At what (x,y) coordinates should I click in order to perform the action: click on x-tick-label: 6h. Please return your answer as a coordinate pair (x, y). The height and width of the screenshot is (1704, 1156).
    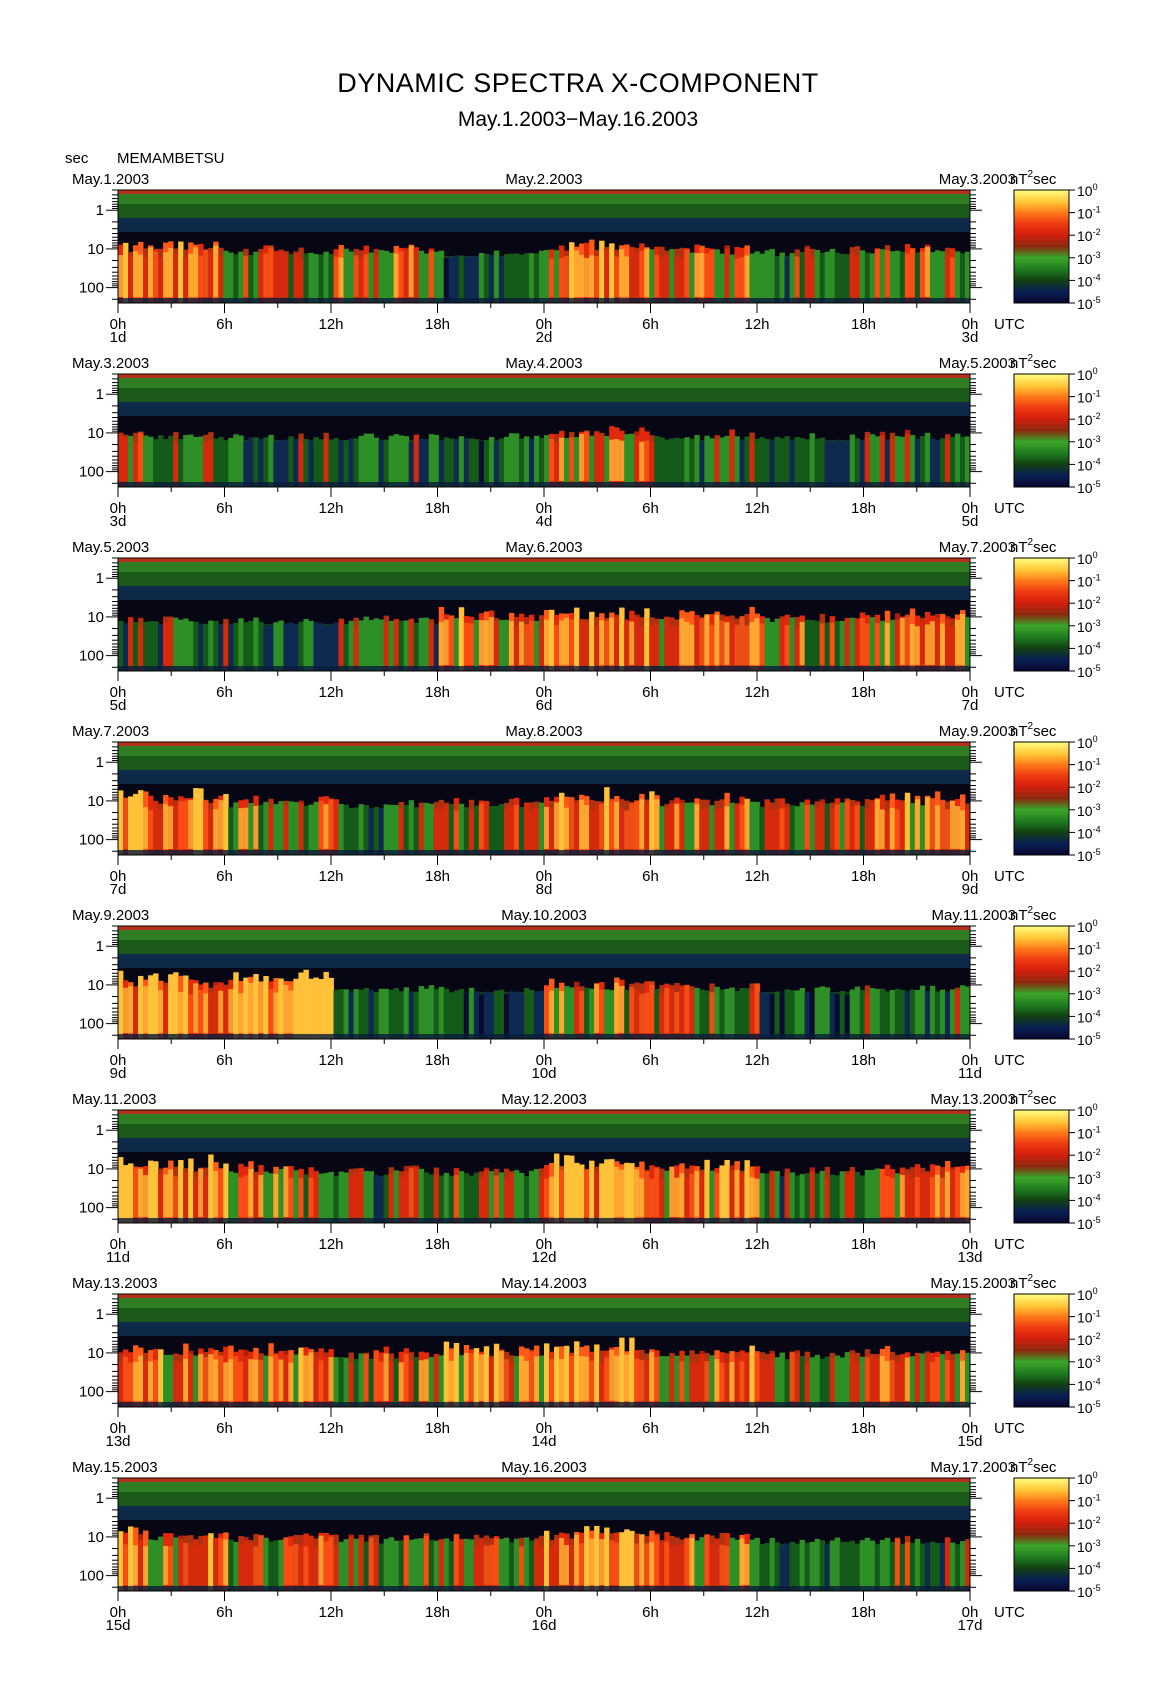
    Looking at the image, I should click on (224, 876).